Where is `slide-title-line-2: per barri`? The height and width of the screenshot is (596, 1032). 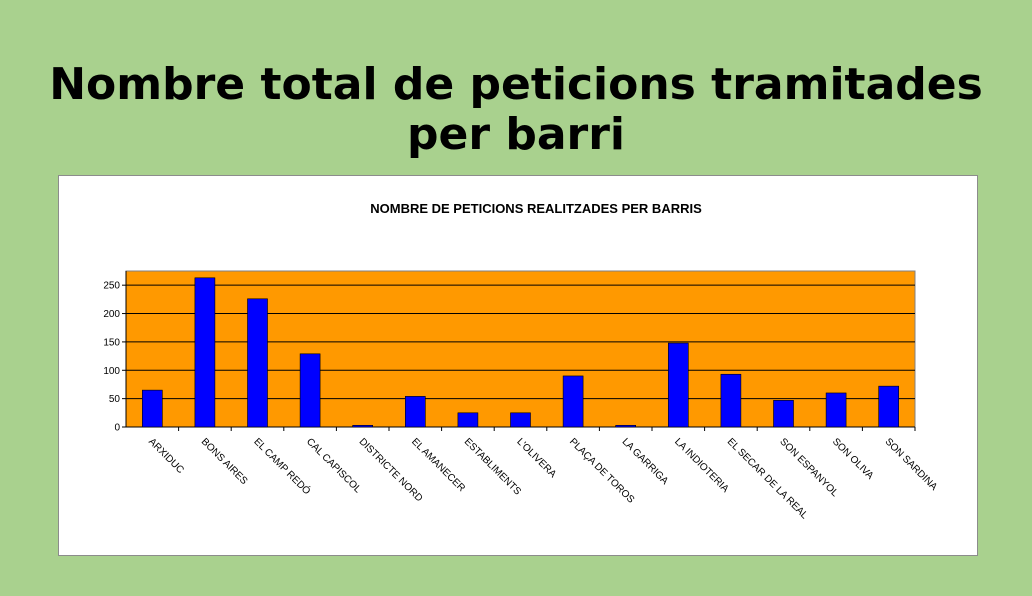 slide-title-line-2: per barri is located at coordinates (516, 134).